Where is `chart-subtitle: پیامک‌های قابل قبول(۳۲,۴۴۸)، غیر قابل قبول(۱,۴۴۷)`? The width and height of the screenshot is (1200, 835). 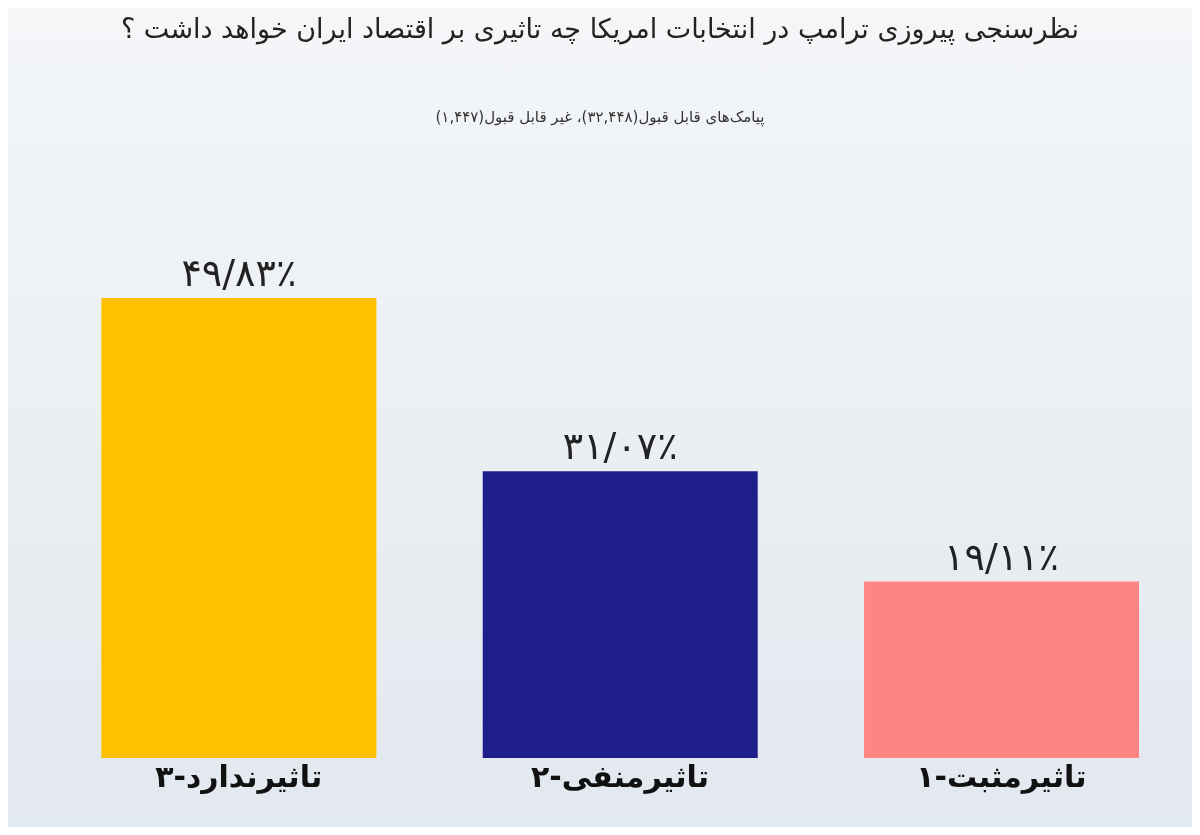 chart-subtitle: پیامک‌های قابل قبول(۳۲,۴۴۸)، غیر قابل قبول(۱,۴۴۷) is located at coordinates (600, 117).